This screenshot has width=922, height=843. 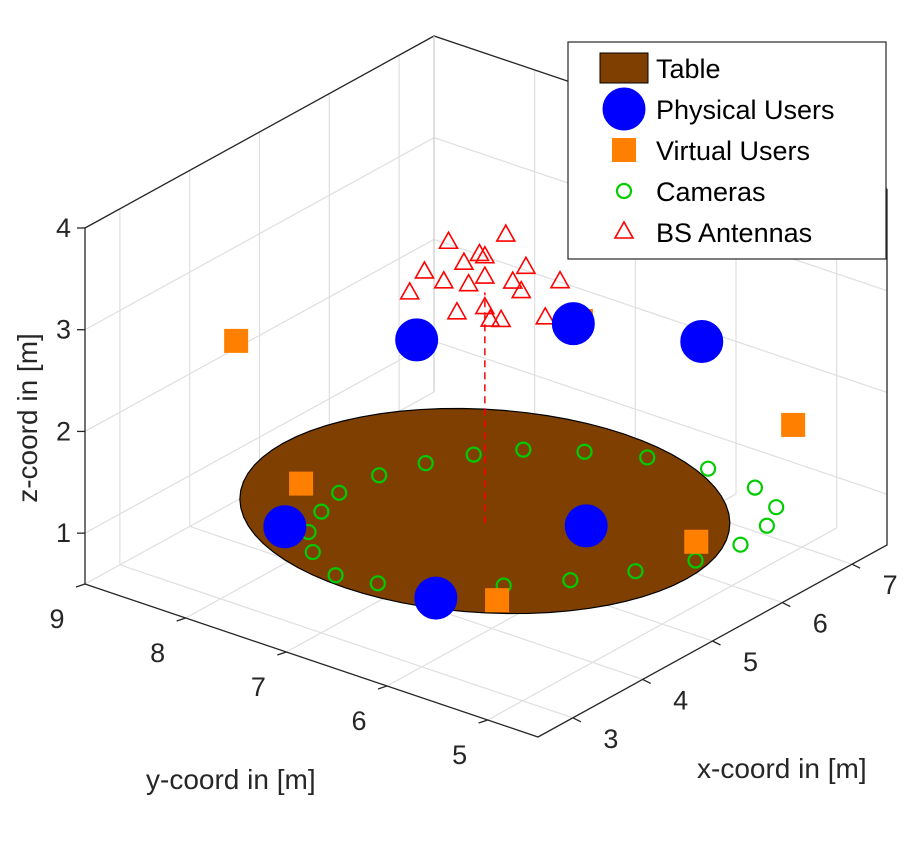 What do you see at coordinates (63, 228) in the screenshot?
I see `z-tick-label: 4` at bounding box center [63, 228].